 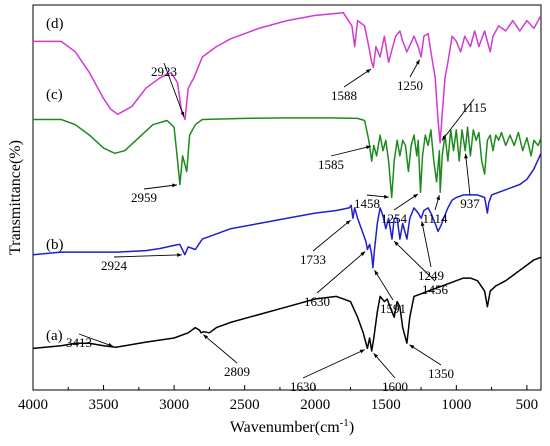 What do you see at coordinates (144, 197) in the screenshot?
I see `annotation-label-4: 2959` at bounding box center [144, 197].